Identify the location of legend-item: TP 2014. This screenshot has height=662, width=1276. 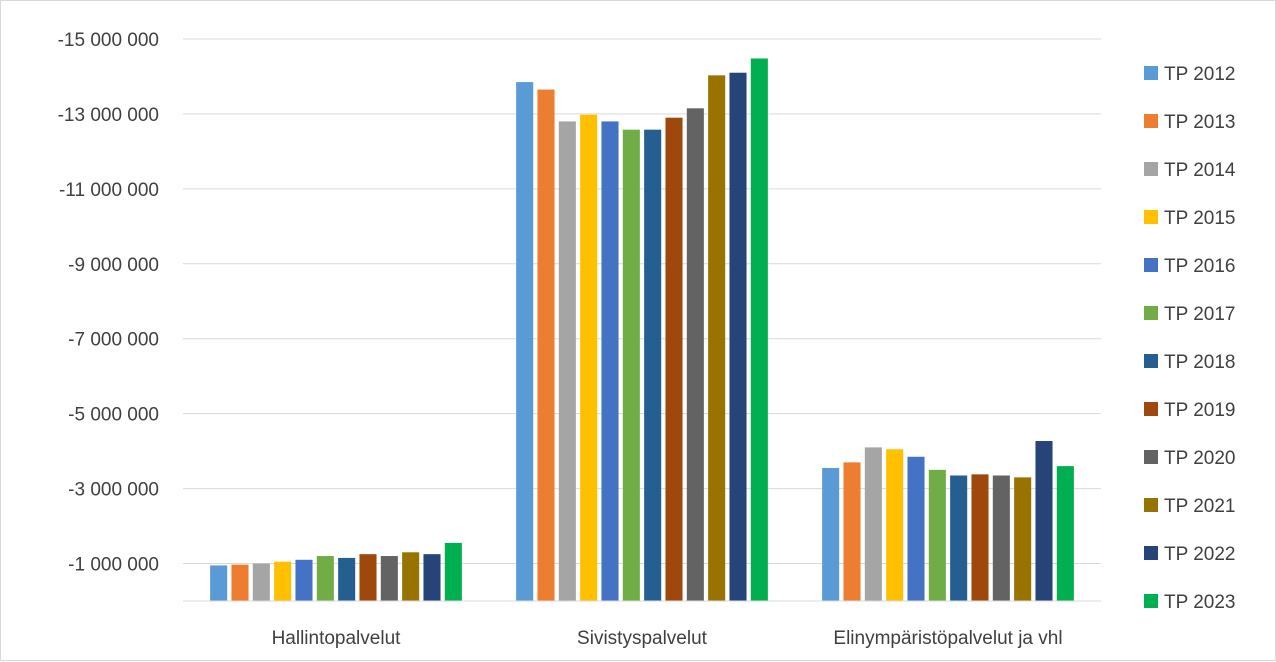
(1190, 170).